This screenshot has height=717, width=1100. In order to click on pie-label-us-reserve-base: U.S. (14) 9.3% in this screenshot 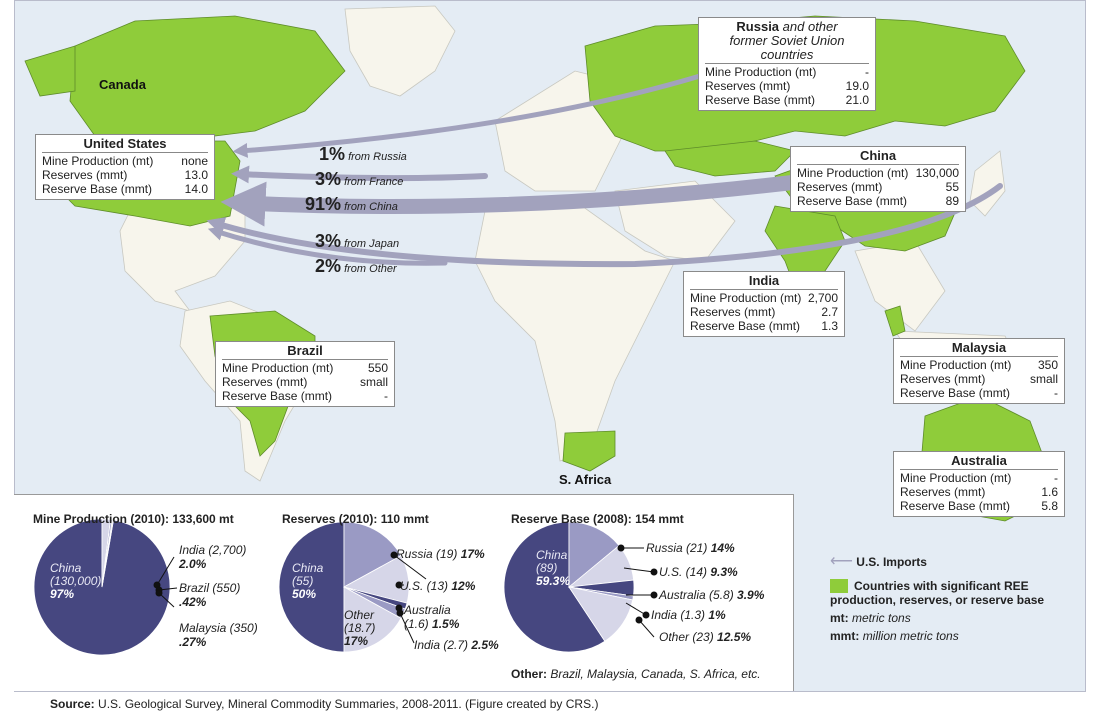, I will do `click(698, 572)`.